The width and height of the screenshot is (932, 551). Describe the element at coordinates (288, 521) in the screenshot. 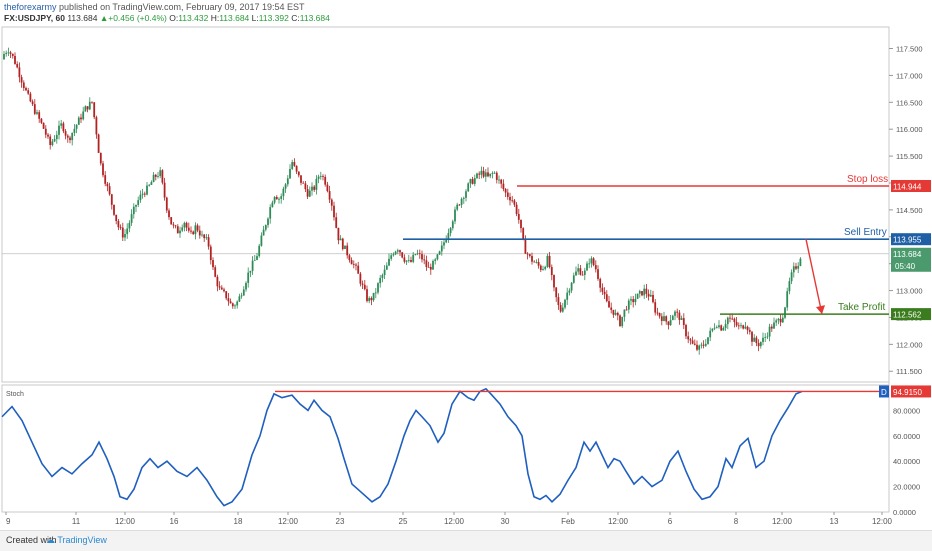

I see `x-tick-label: 12:00` at that location.